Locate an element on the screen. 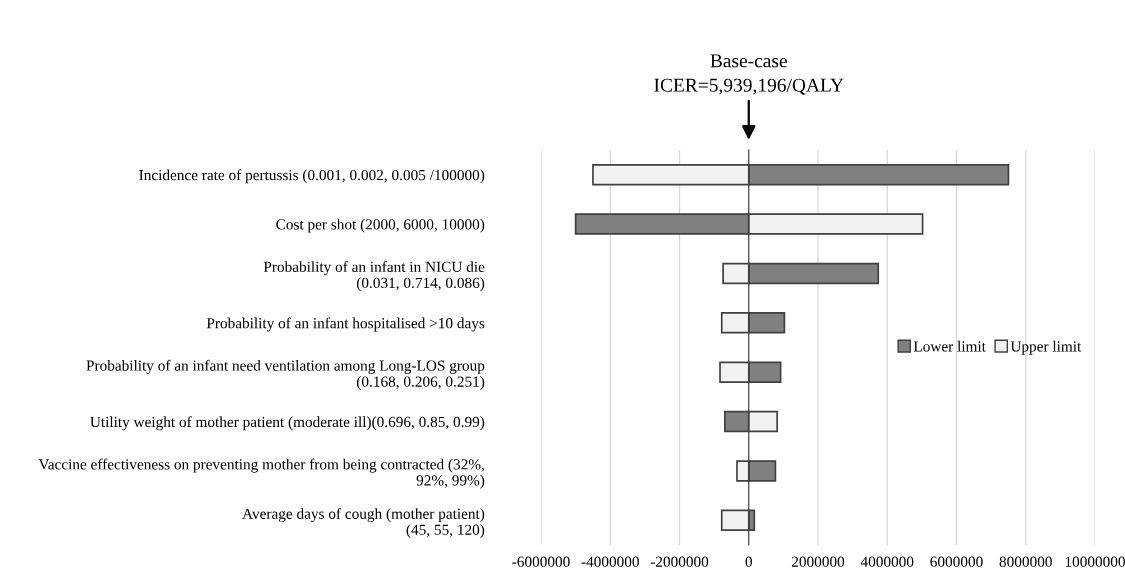  legend-label: Lower limit is located at coordinates (949, 346).